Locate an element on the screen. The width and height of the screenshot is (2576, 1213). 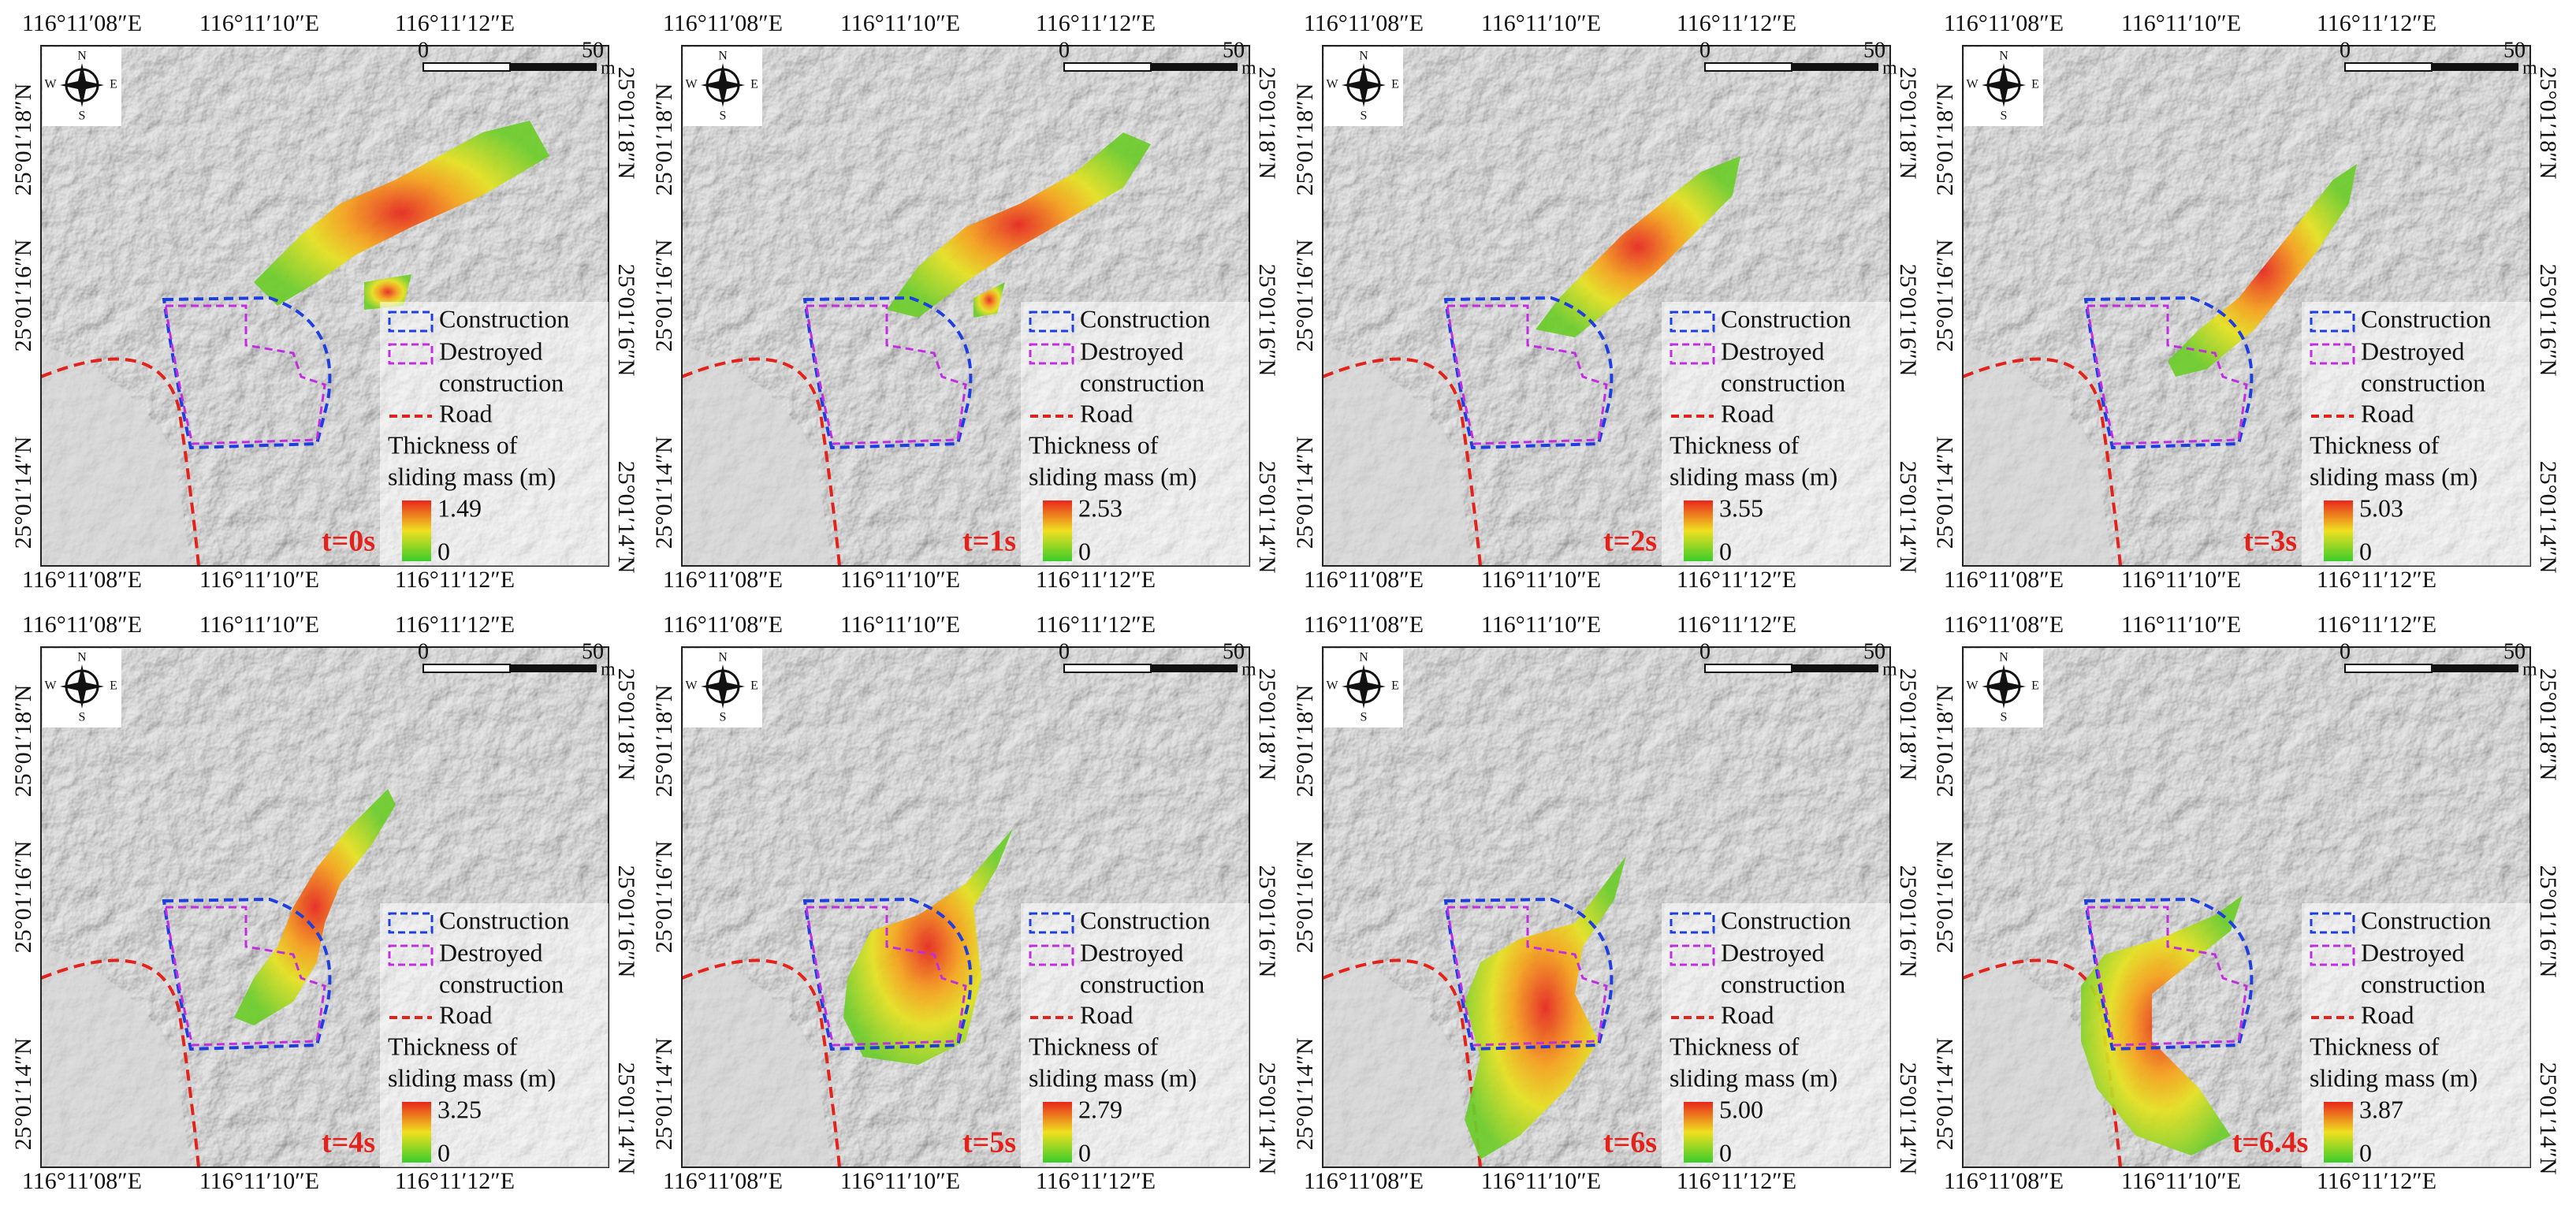
color-bar-max: 3.25 is located at coordinates (459, 1109).